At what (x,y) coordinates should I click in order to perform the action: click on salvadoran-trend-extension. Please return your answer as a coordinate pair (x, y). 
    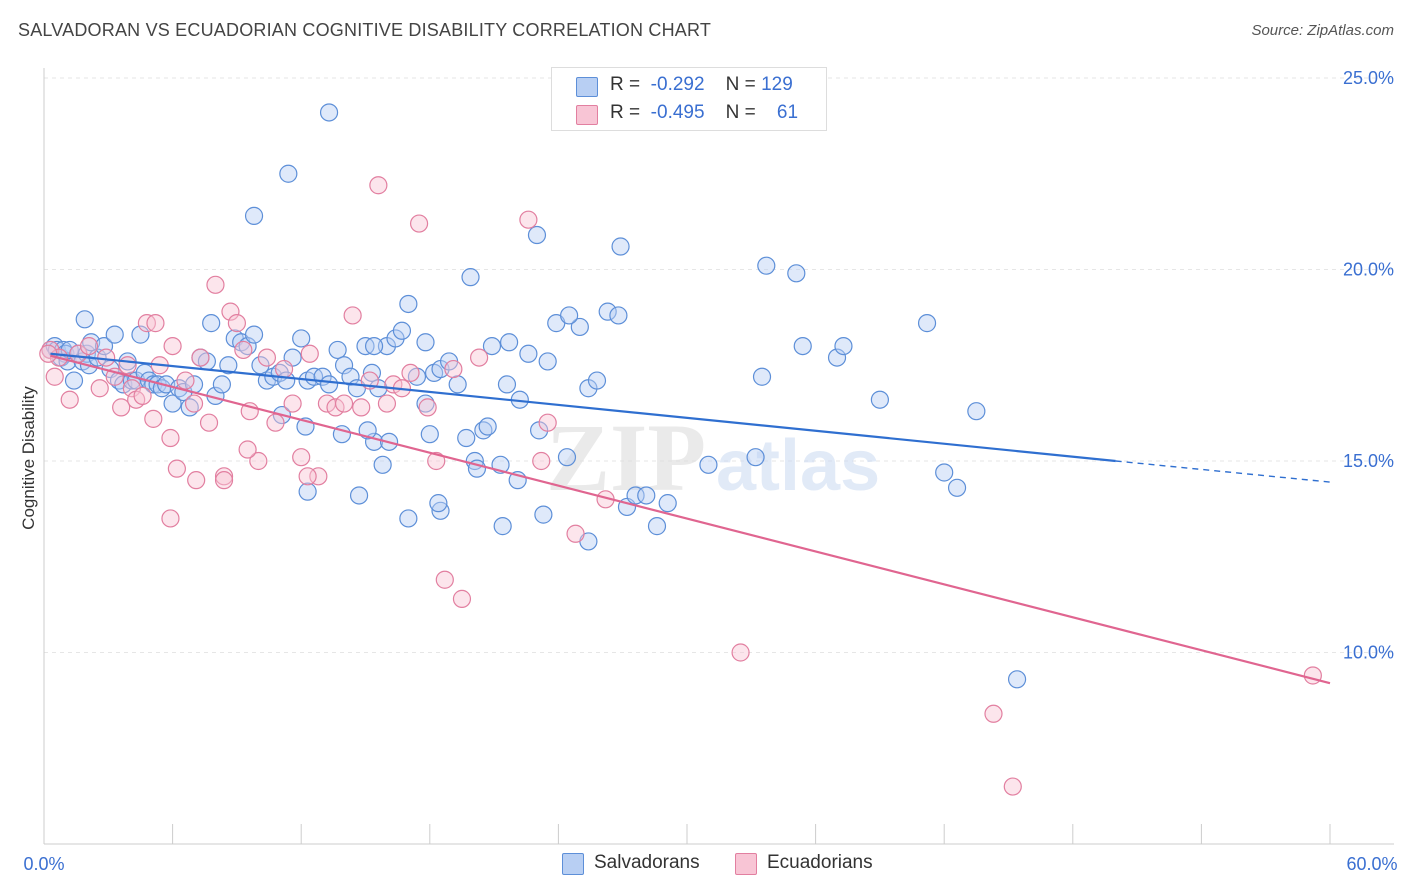
    Looking at the image, I should click on (1223, 471).